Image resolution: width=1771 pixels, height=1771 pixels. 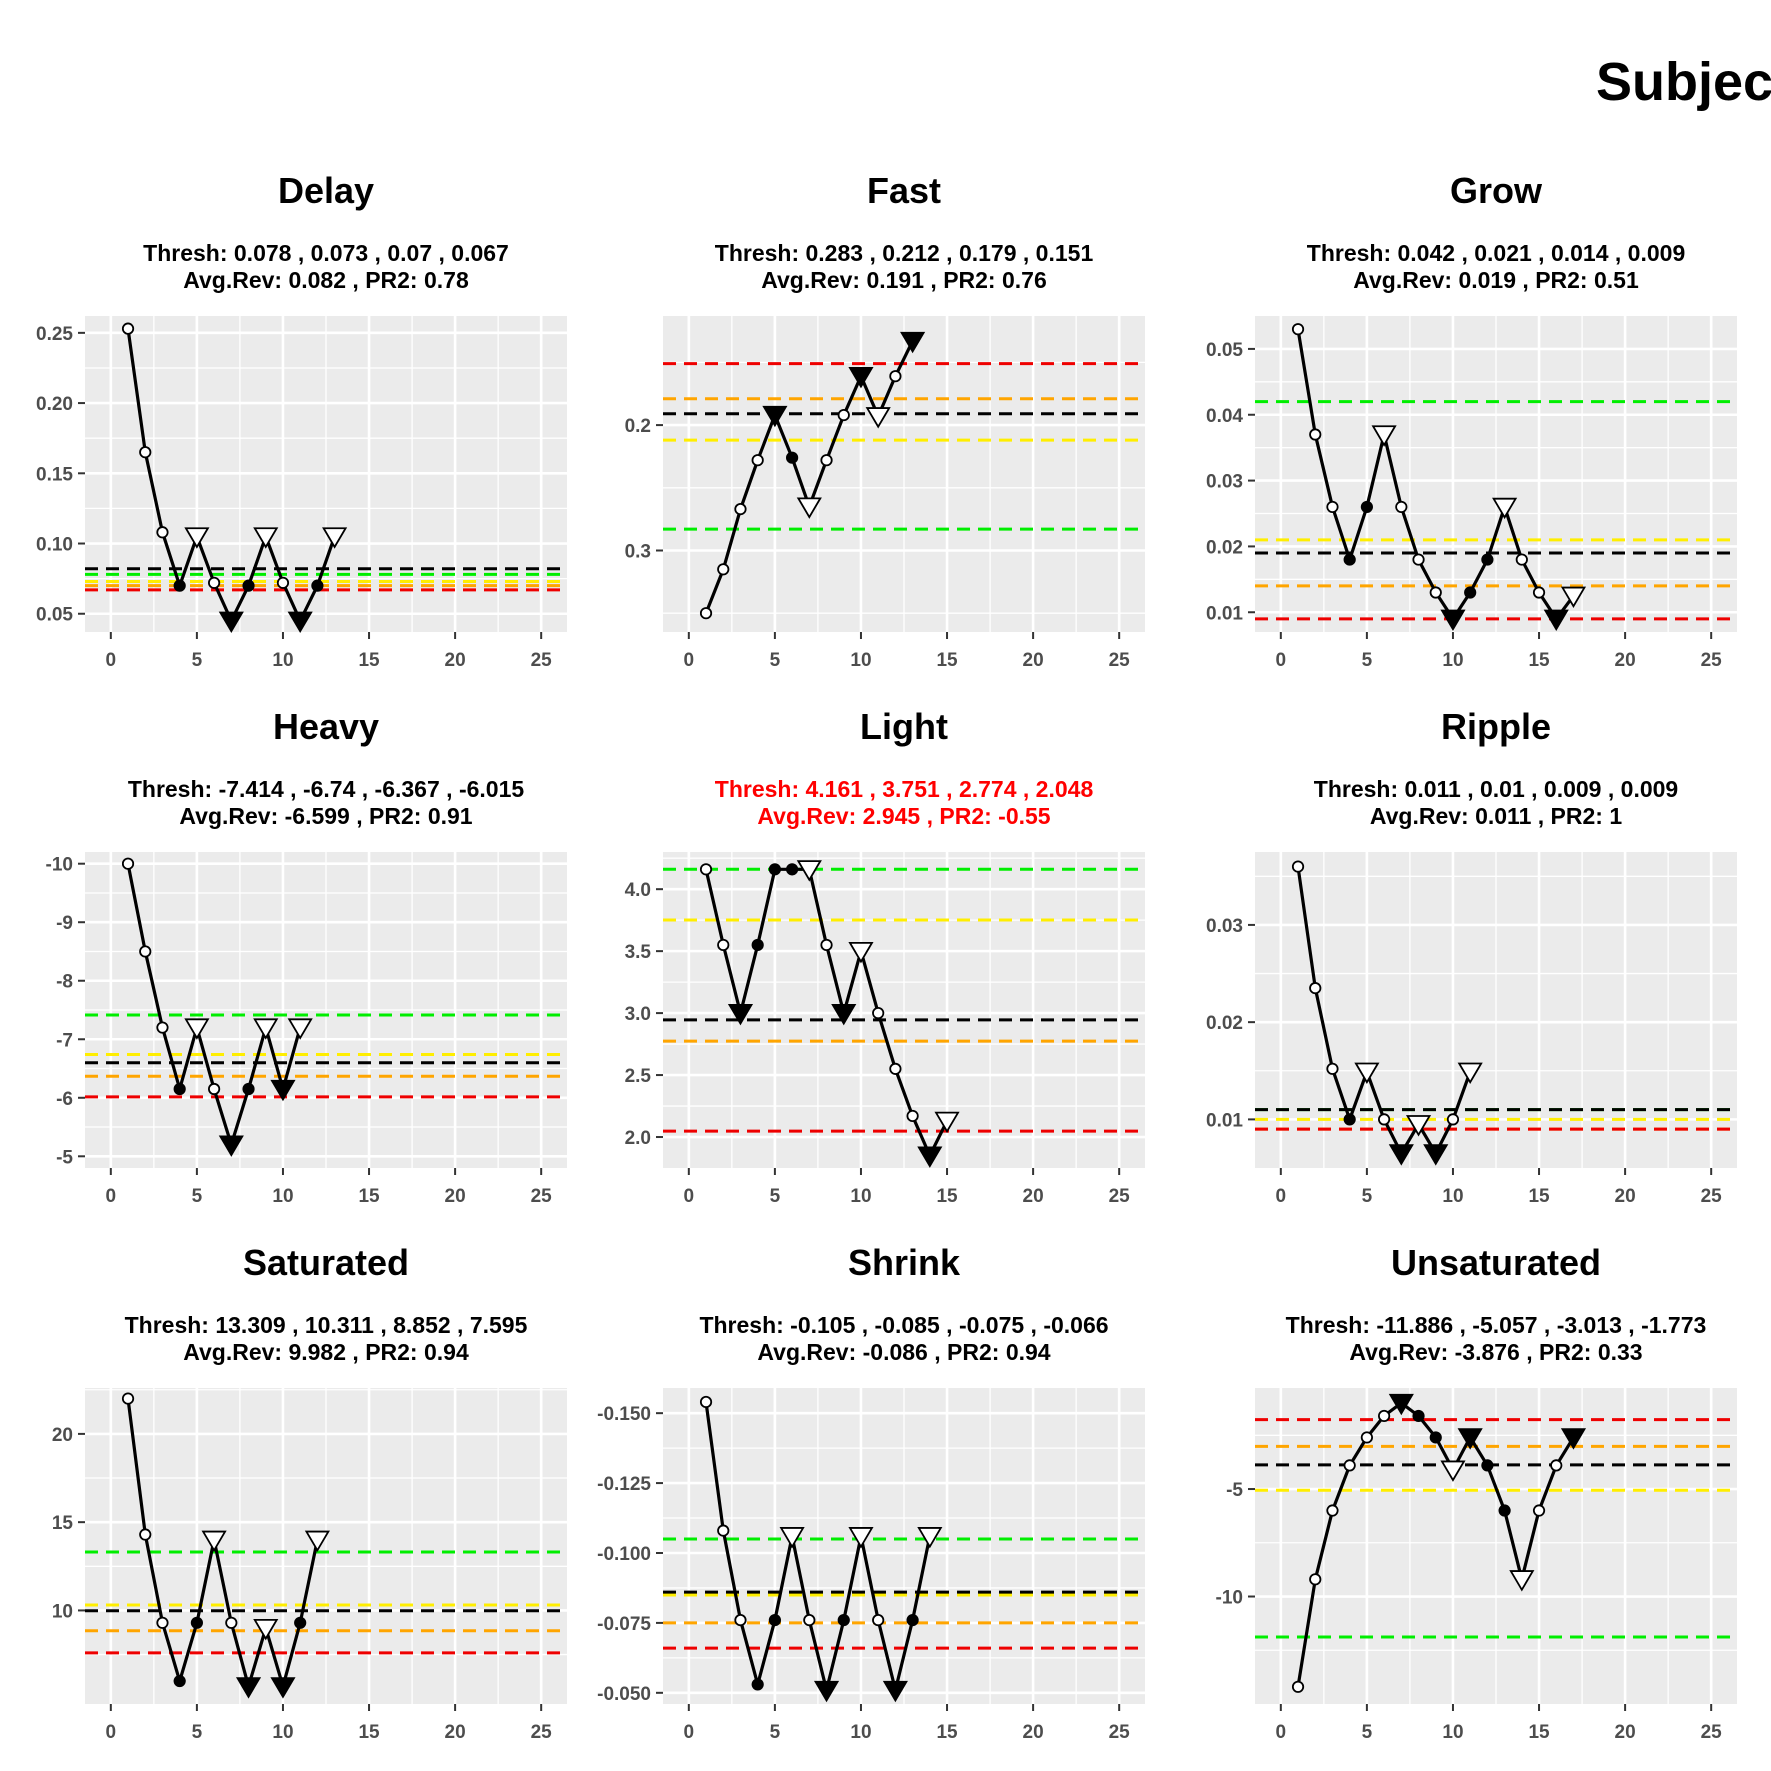 What do you see at coordinates (638, 426) in the screenshot?
I see `y-tick-label: 0.2` at bounding box center [638, 426].